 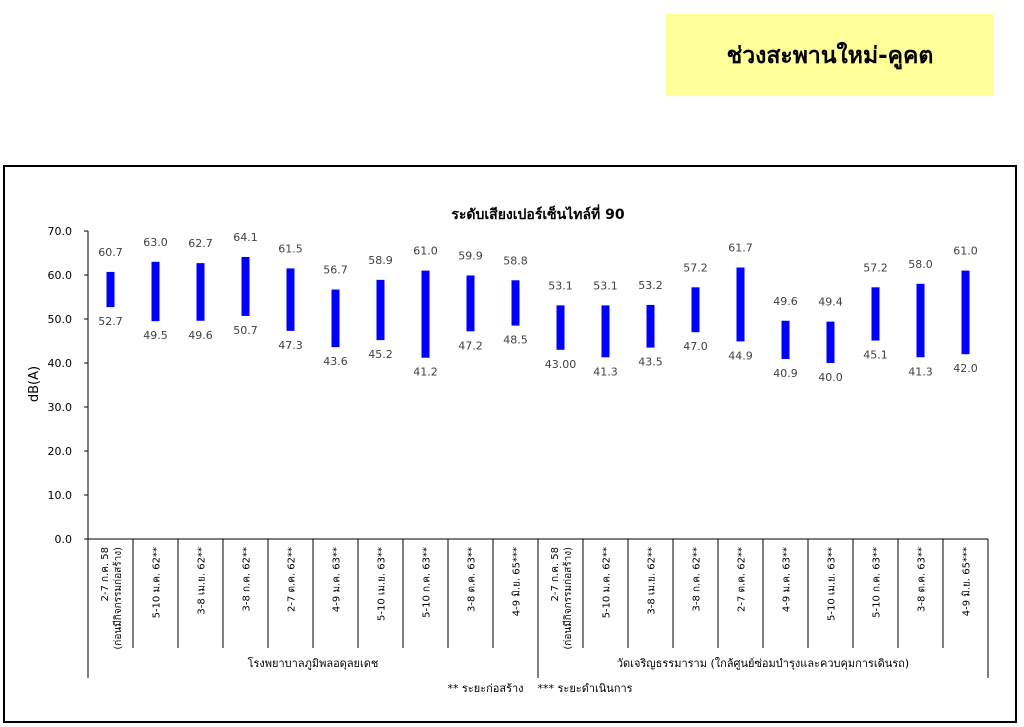 What do you see at coordinates (290, 345) in the screenshot?
I see `low-value-label: 47.3` at bounding box center [290, 345].